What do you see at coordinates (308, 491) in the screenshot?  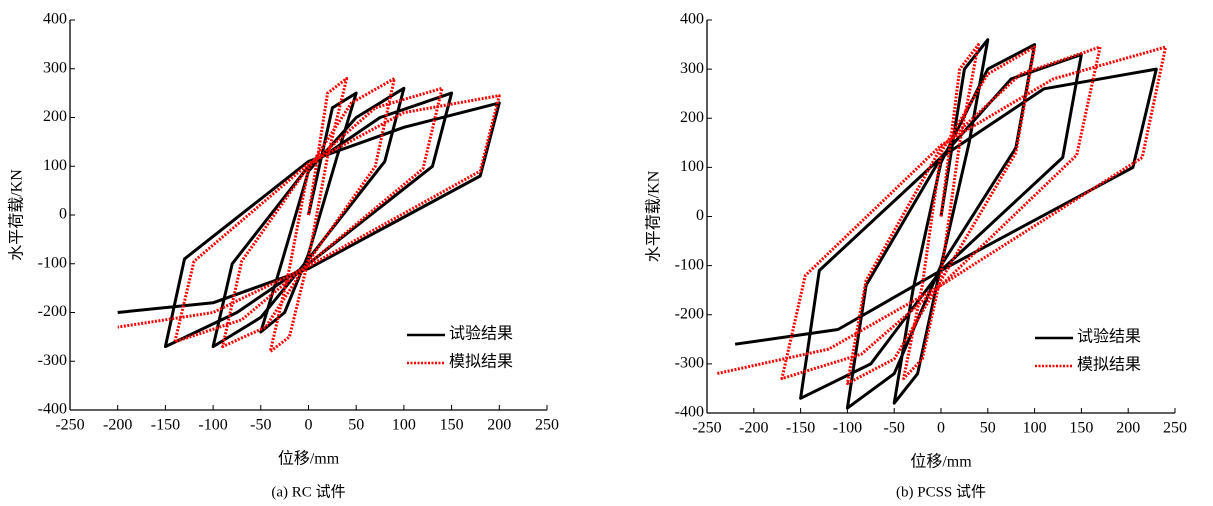 I see `chart-title: (a) RC 试件` at bounding box center [308, 491].